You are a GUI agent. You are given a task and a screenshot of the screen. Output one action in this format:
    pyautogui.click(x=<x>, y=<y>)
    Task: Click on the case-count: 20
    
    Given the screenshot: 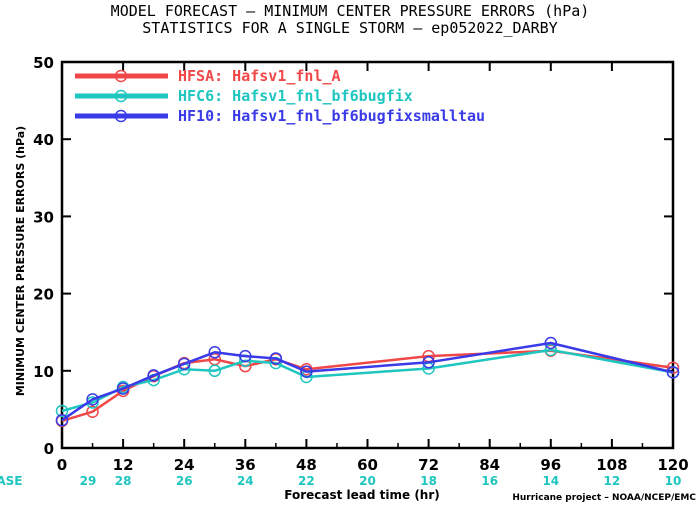 What is the action you would take?
    pyautogui.click(x=367, y=481)
    